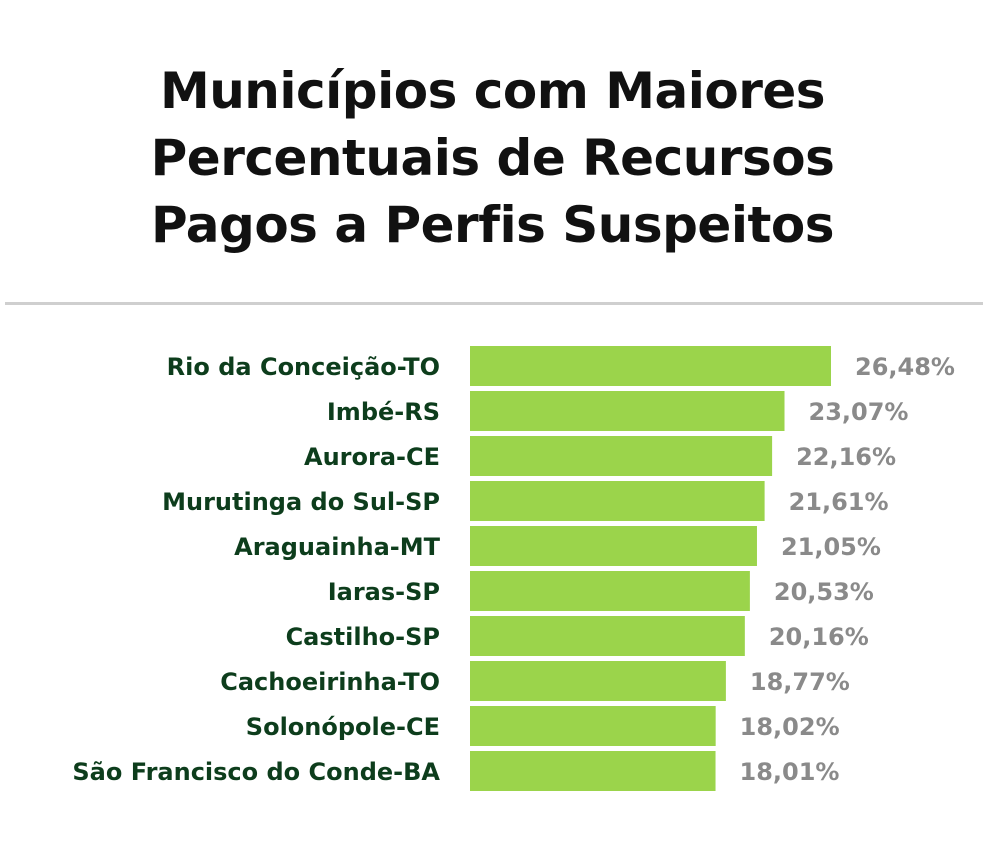 Image resolution: width=985 pixels, height=860 pixels. I want to click on value-label: 22,16%, so click(846, 457).